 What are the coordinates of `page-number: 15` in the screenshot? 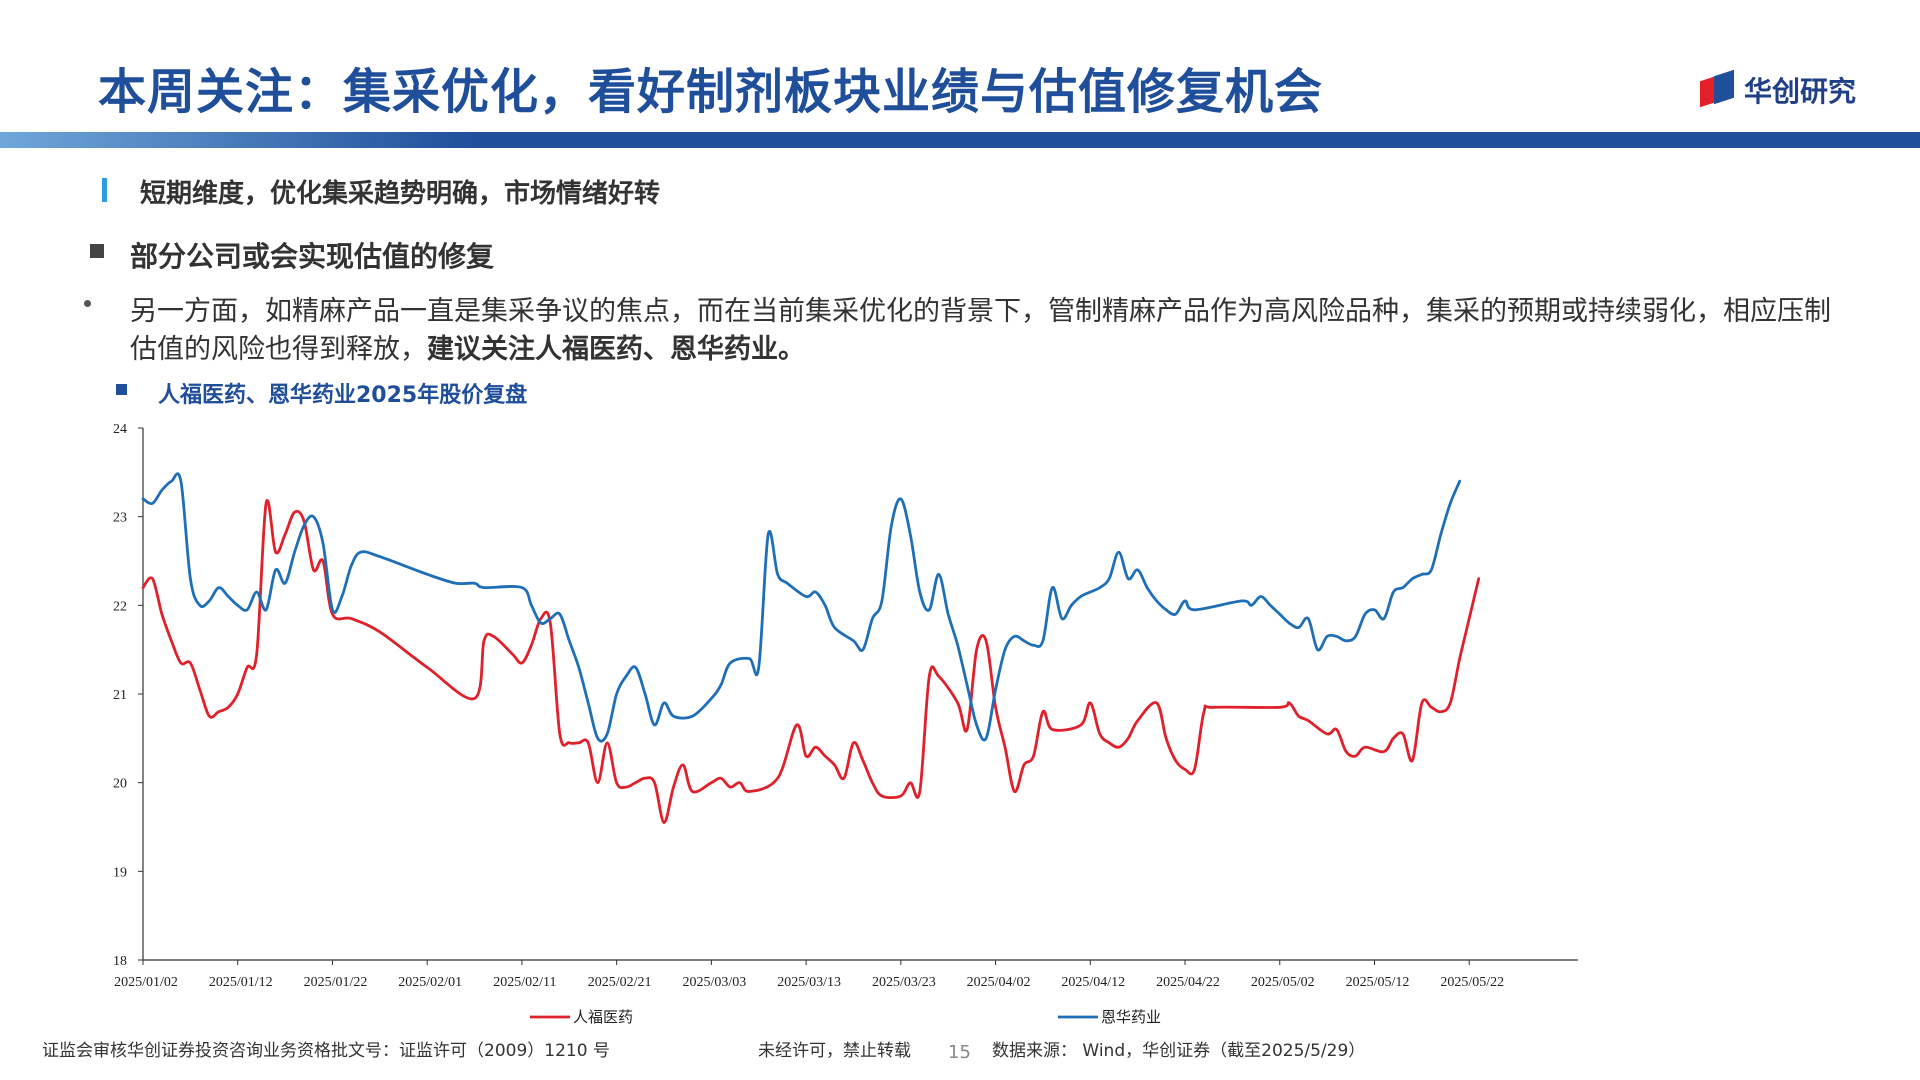 It's located at (959, 1052).